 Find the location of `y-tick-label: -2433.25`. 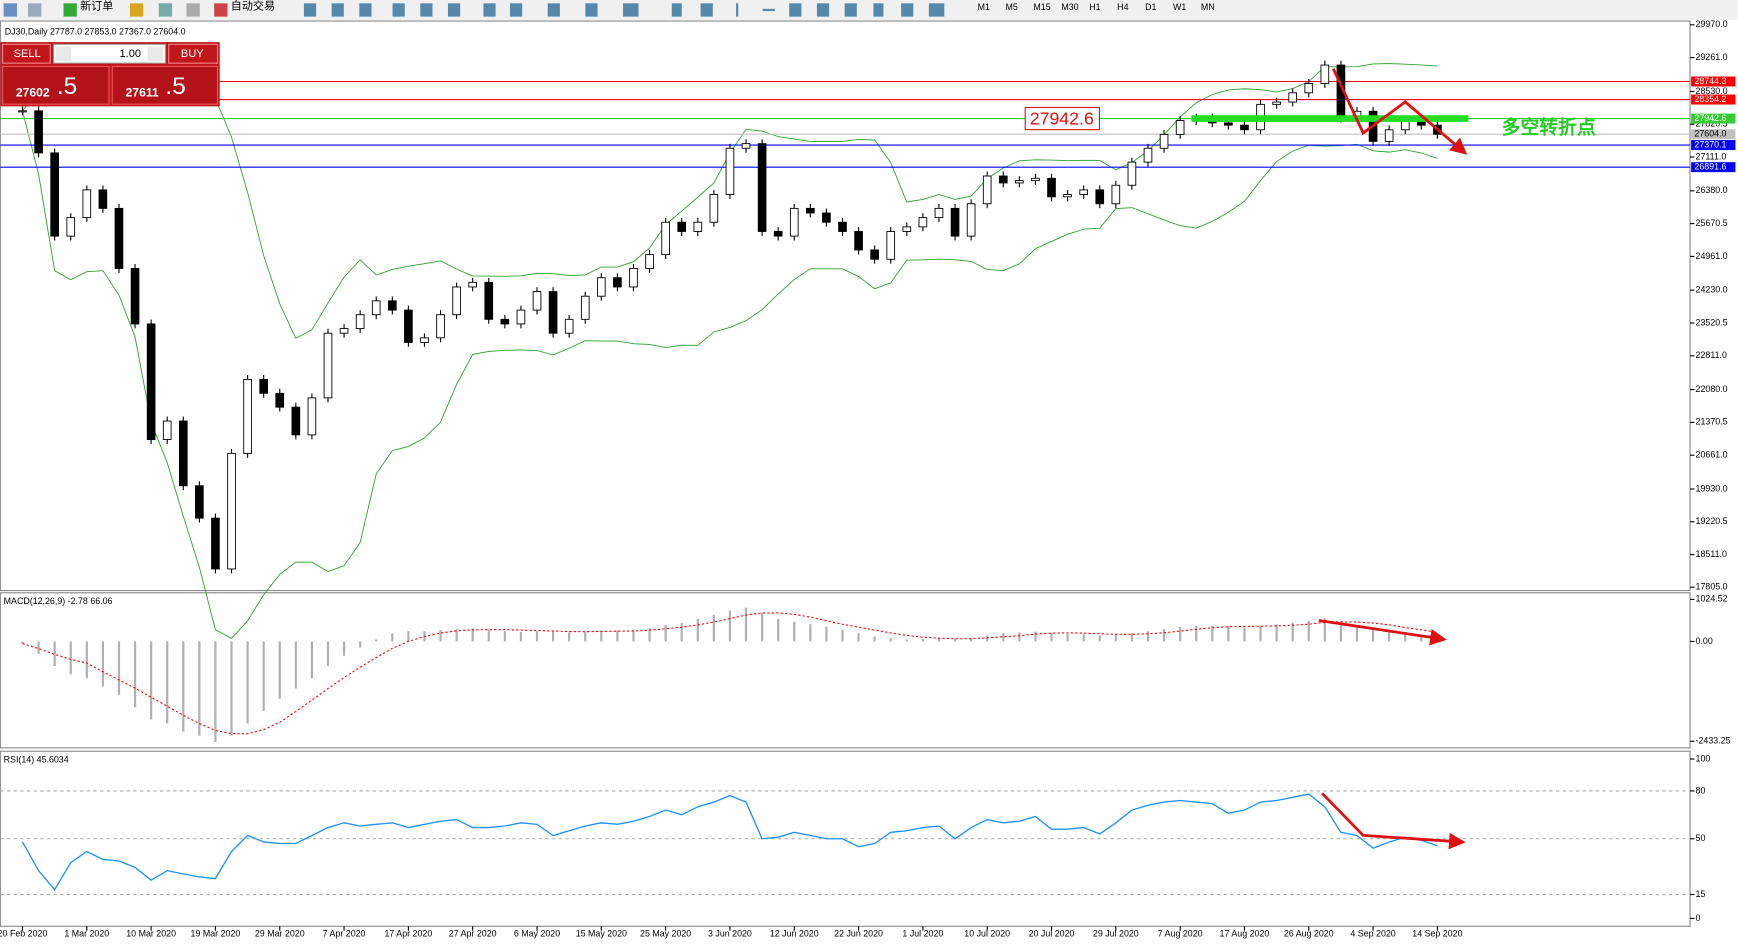

y-tick-label: -2433.25 is located at coordinates (1713, 741).